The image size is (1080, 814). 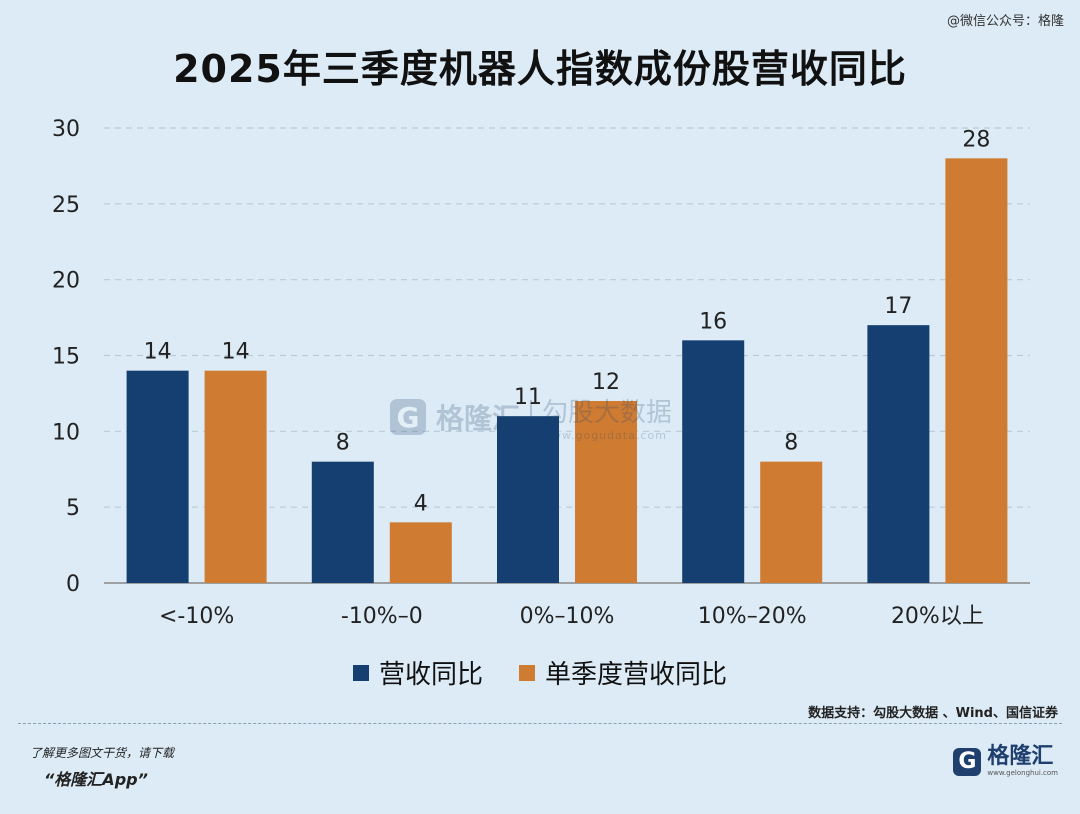 I want to click on legend-label-series-1: 营收同比, so click(x=430, y=675).